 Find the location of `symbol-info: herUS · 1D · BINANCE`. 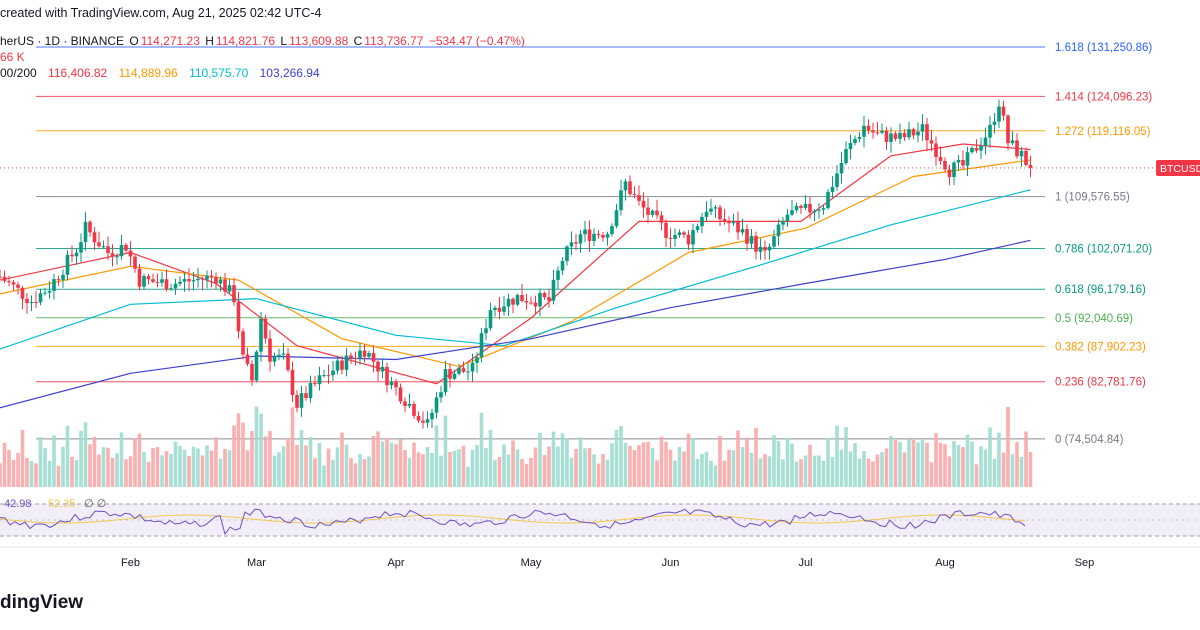

symbol-info: herUS · 1D · BINANCE is located at coordinates (62, 41).